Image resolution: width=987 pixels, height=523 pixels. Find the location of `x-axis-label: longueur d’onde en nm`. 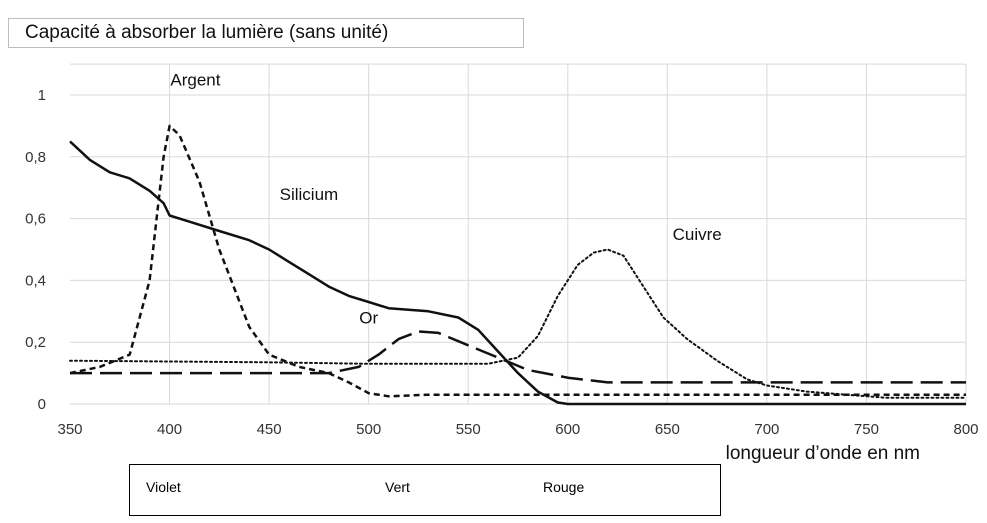

x-axis-label: longueur d’onde en nm is located at coordinates (823, 453).